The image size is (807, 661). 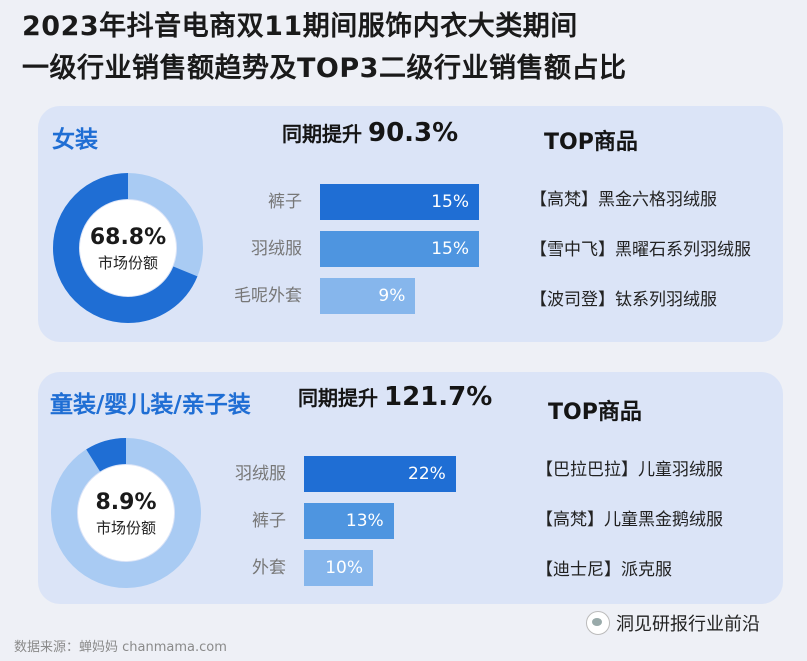 What do you see at coordinates (591, 142) in the screenshot?
I see `top-products-title-womens: TOP商品` at bounding box center [591, 142].